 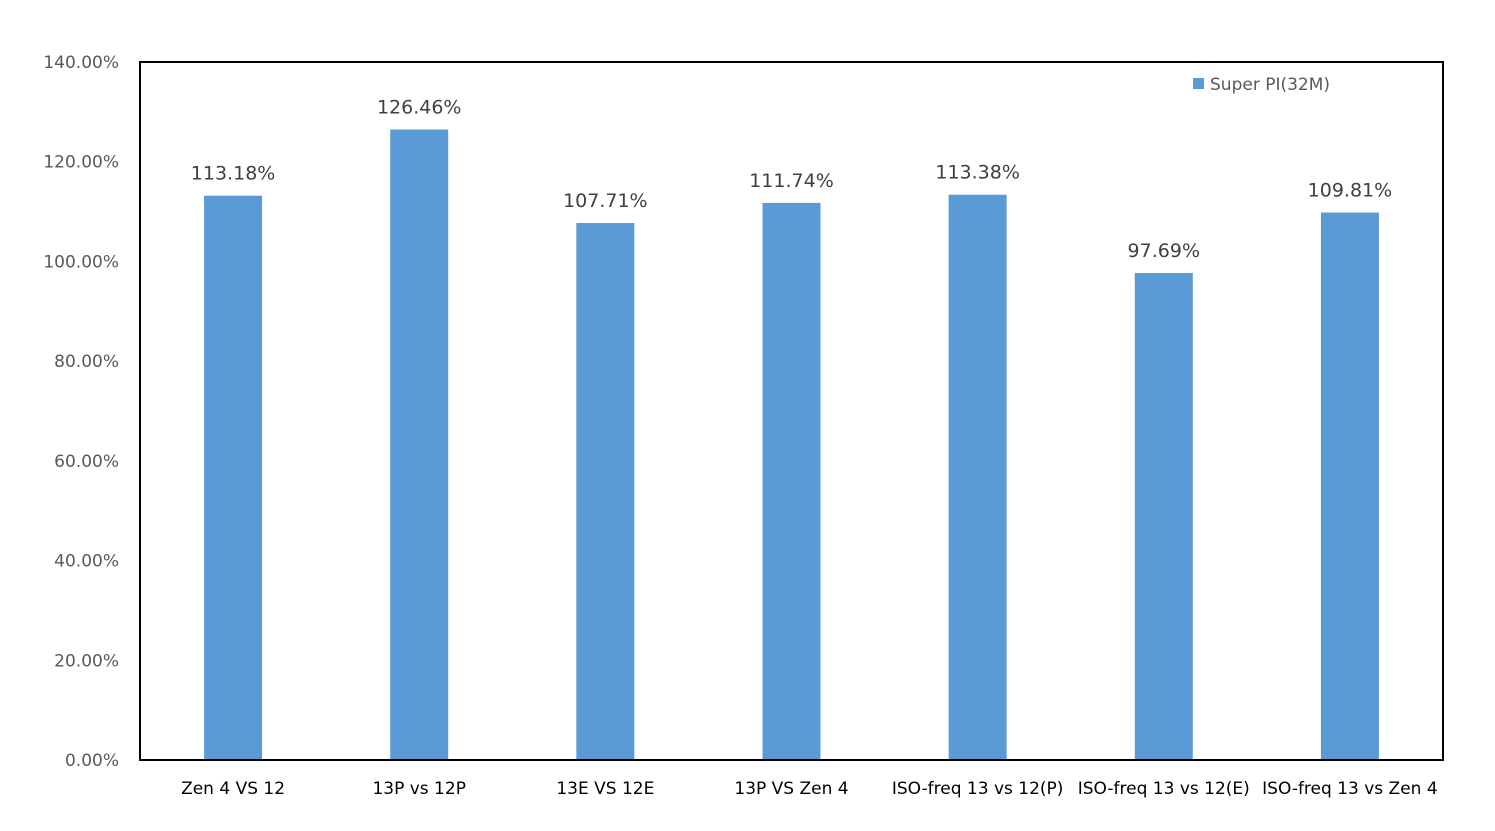 What do you see at coordinates (605, 789) in the screenshot?
I see `x-tick-label: 13E VS 12E` at bounding box center [605, 789].